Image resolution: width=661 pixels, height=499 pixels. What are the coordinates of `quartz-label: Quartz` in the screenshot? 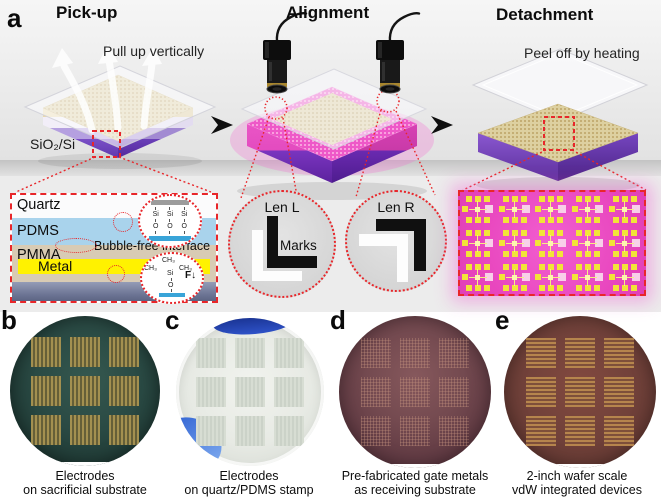 It's located at (39, 205).